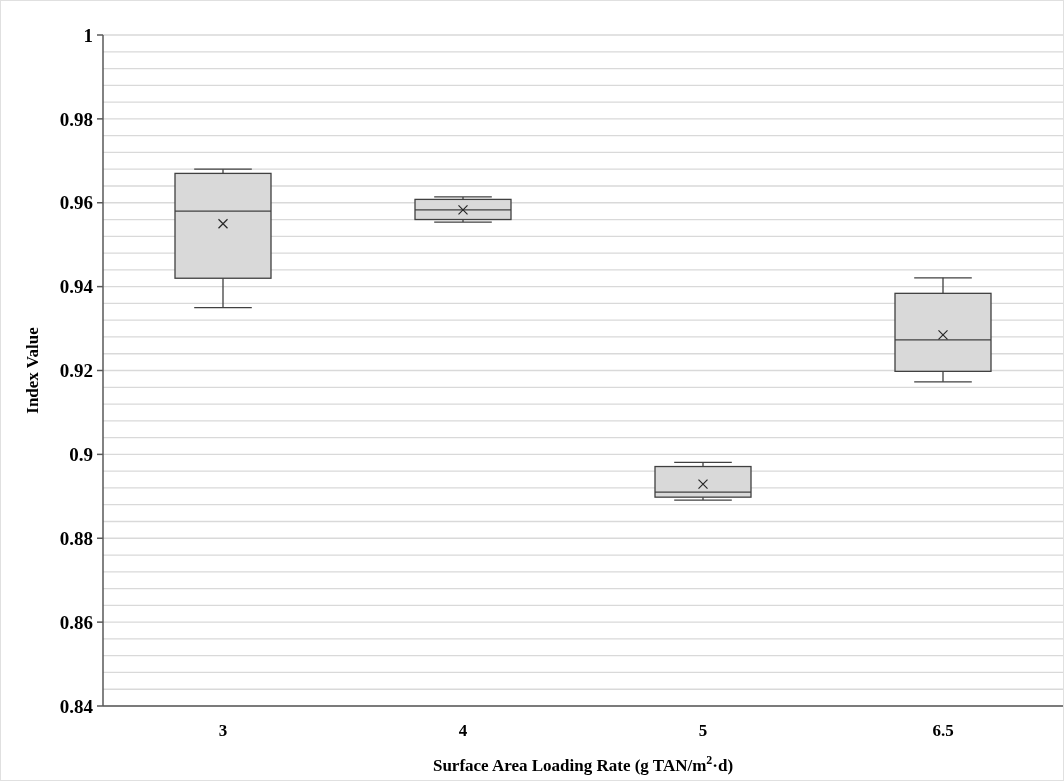 The width and height of the screenshot is (1064, 781). I want to click on y-tick-label: 0.9, so click(81, 455).